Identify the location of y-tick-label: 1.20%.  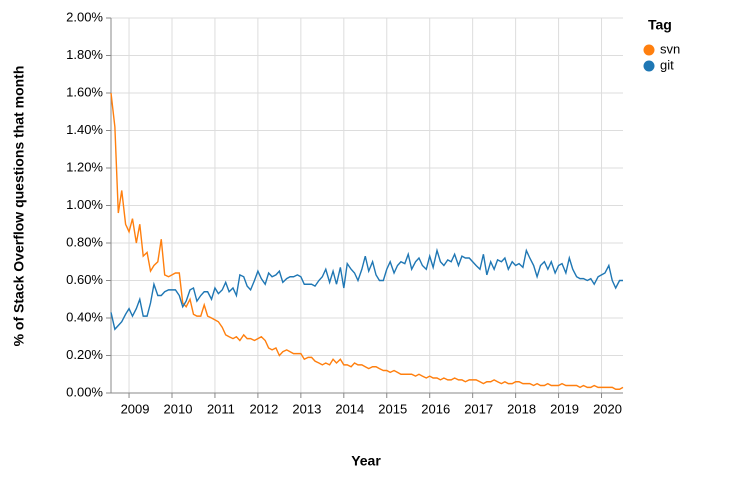
(84, 166).